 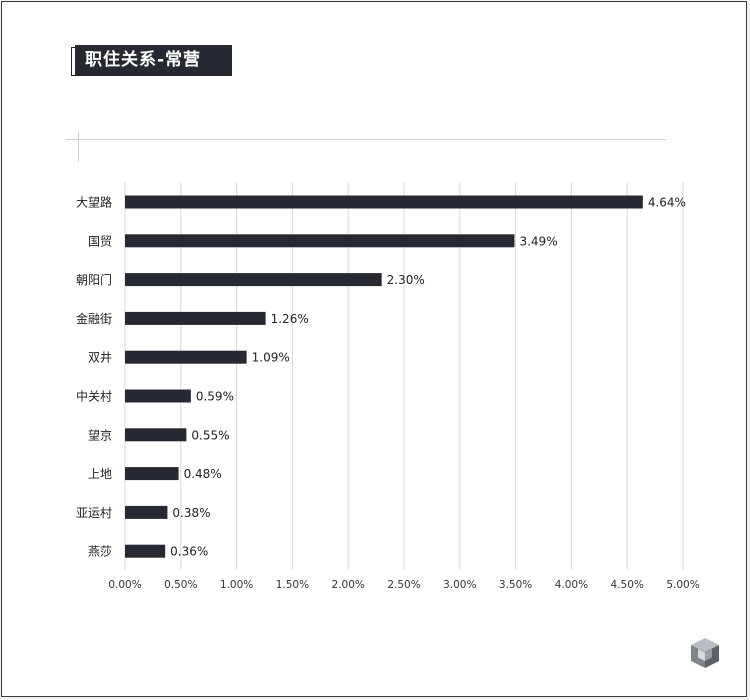 What do you see at coordinates (406, 280) in the screenshot?
I see `value-label: 2.30%` at bounding box center [406, 280].